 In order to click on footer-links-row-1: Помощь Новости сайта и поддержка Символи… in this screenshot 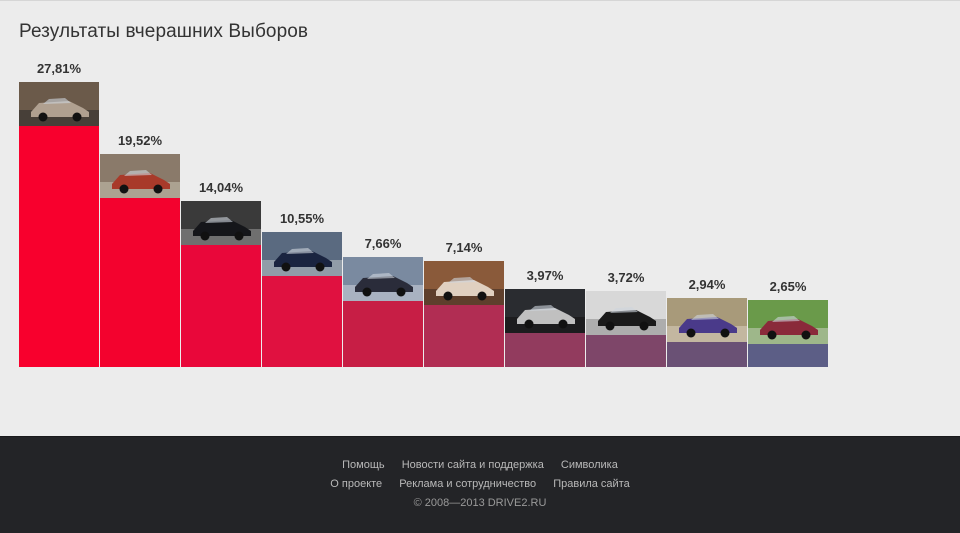, I will do `click(480, 465)`.